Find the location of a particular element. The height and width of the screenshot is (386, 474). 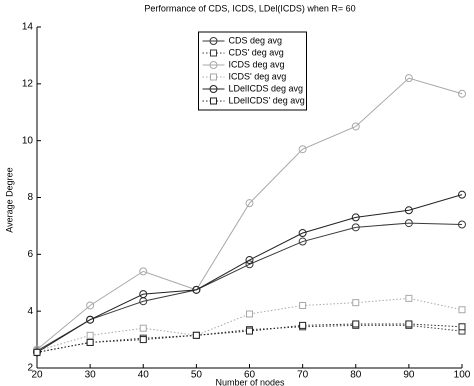

x-tick-label: 40 is located at coordinates (144, 375).